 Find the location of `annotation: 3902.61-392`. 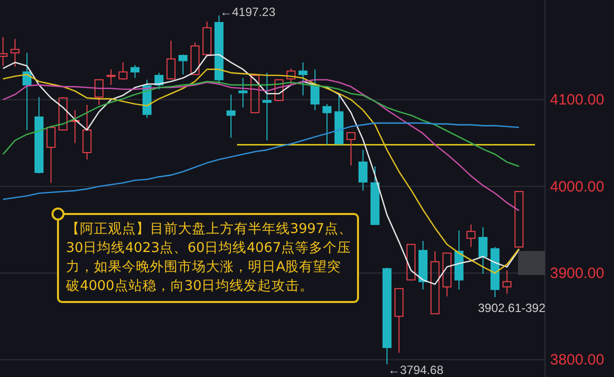

annotation: 3902.61-392 is located at coordinates (512, 308).